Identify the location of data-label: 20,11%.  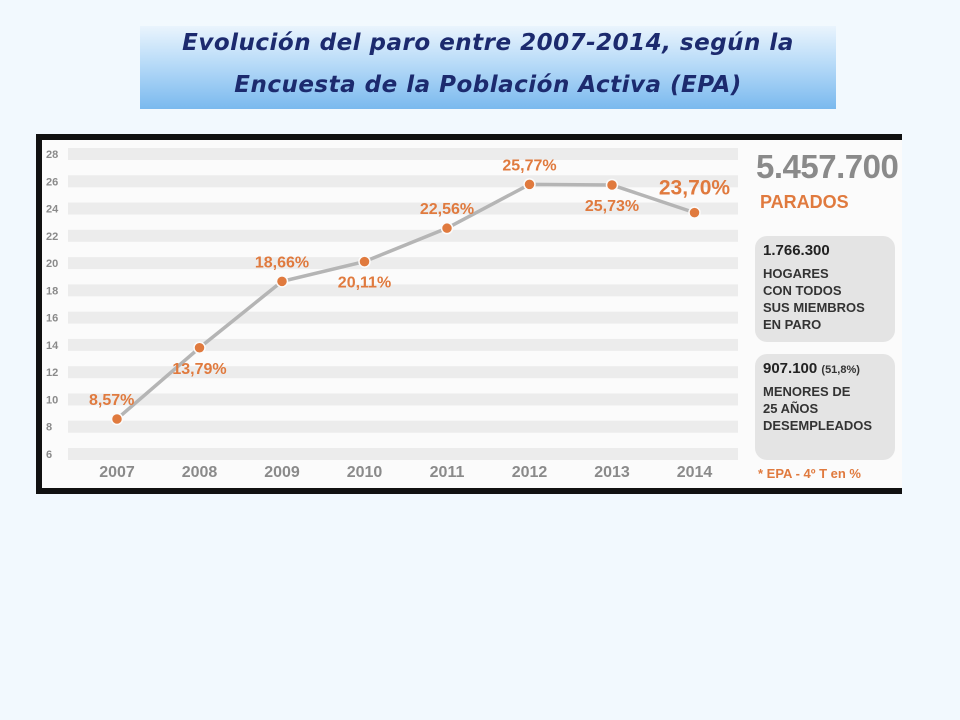
(364, 283).